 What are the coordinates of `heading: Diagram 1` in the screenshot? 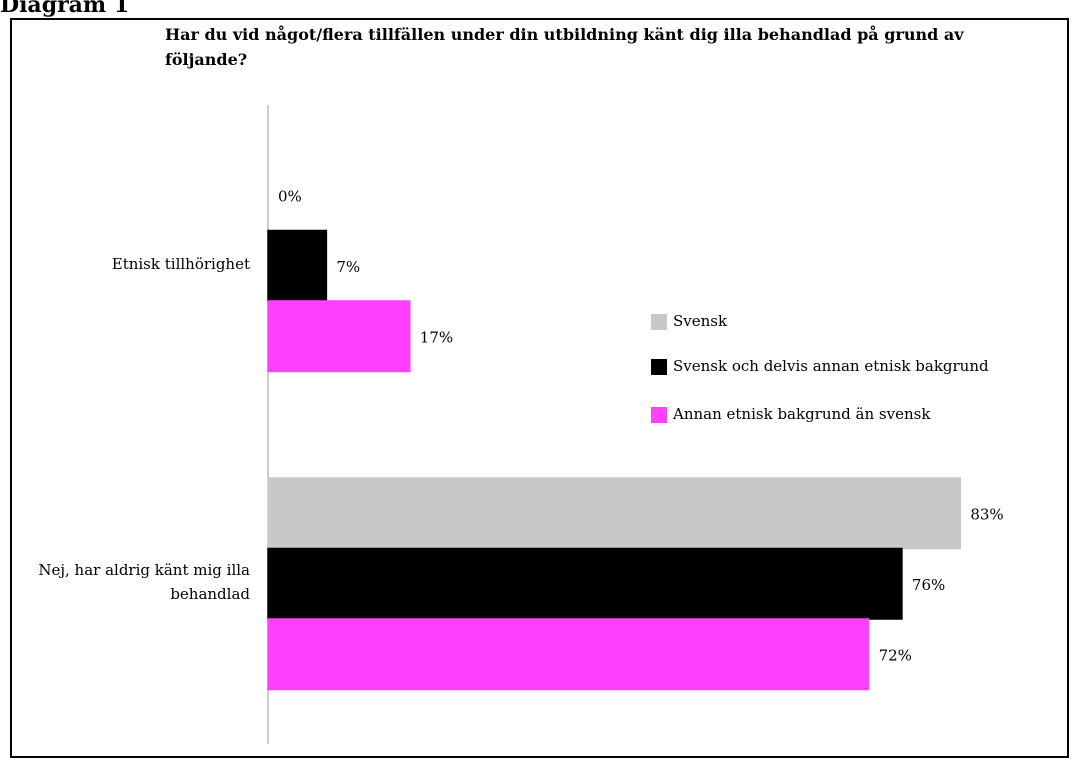 It's located at (65, 9).